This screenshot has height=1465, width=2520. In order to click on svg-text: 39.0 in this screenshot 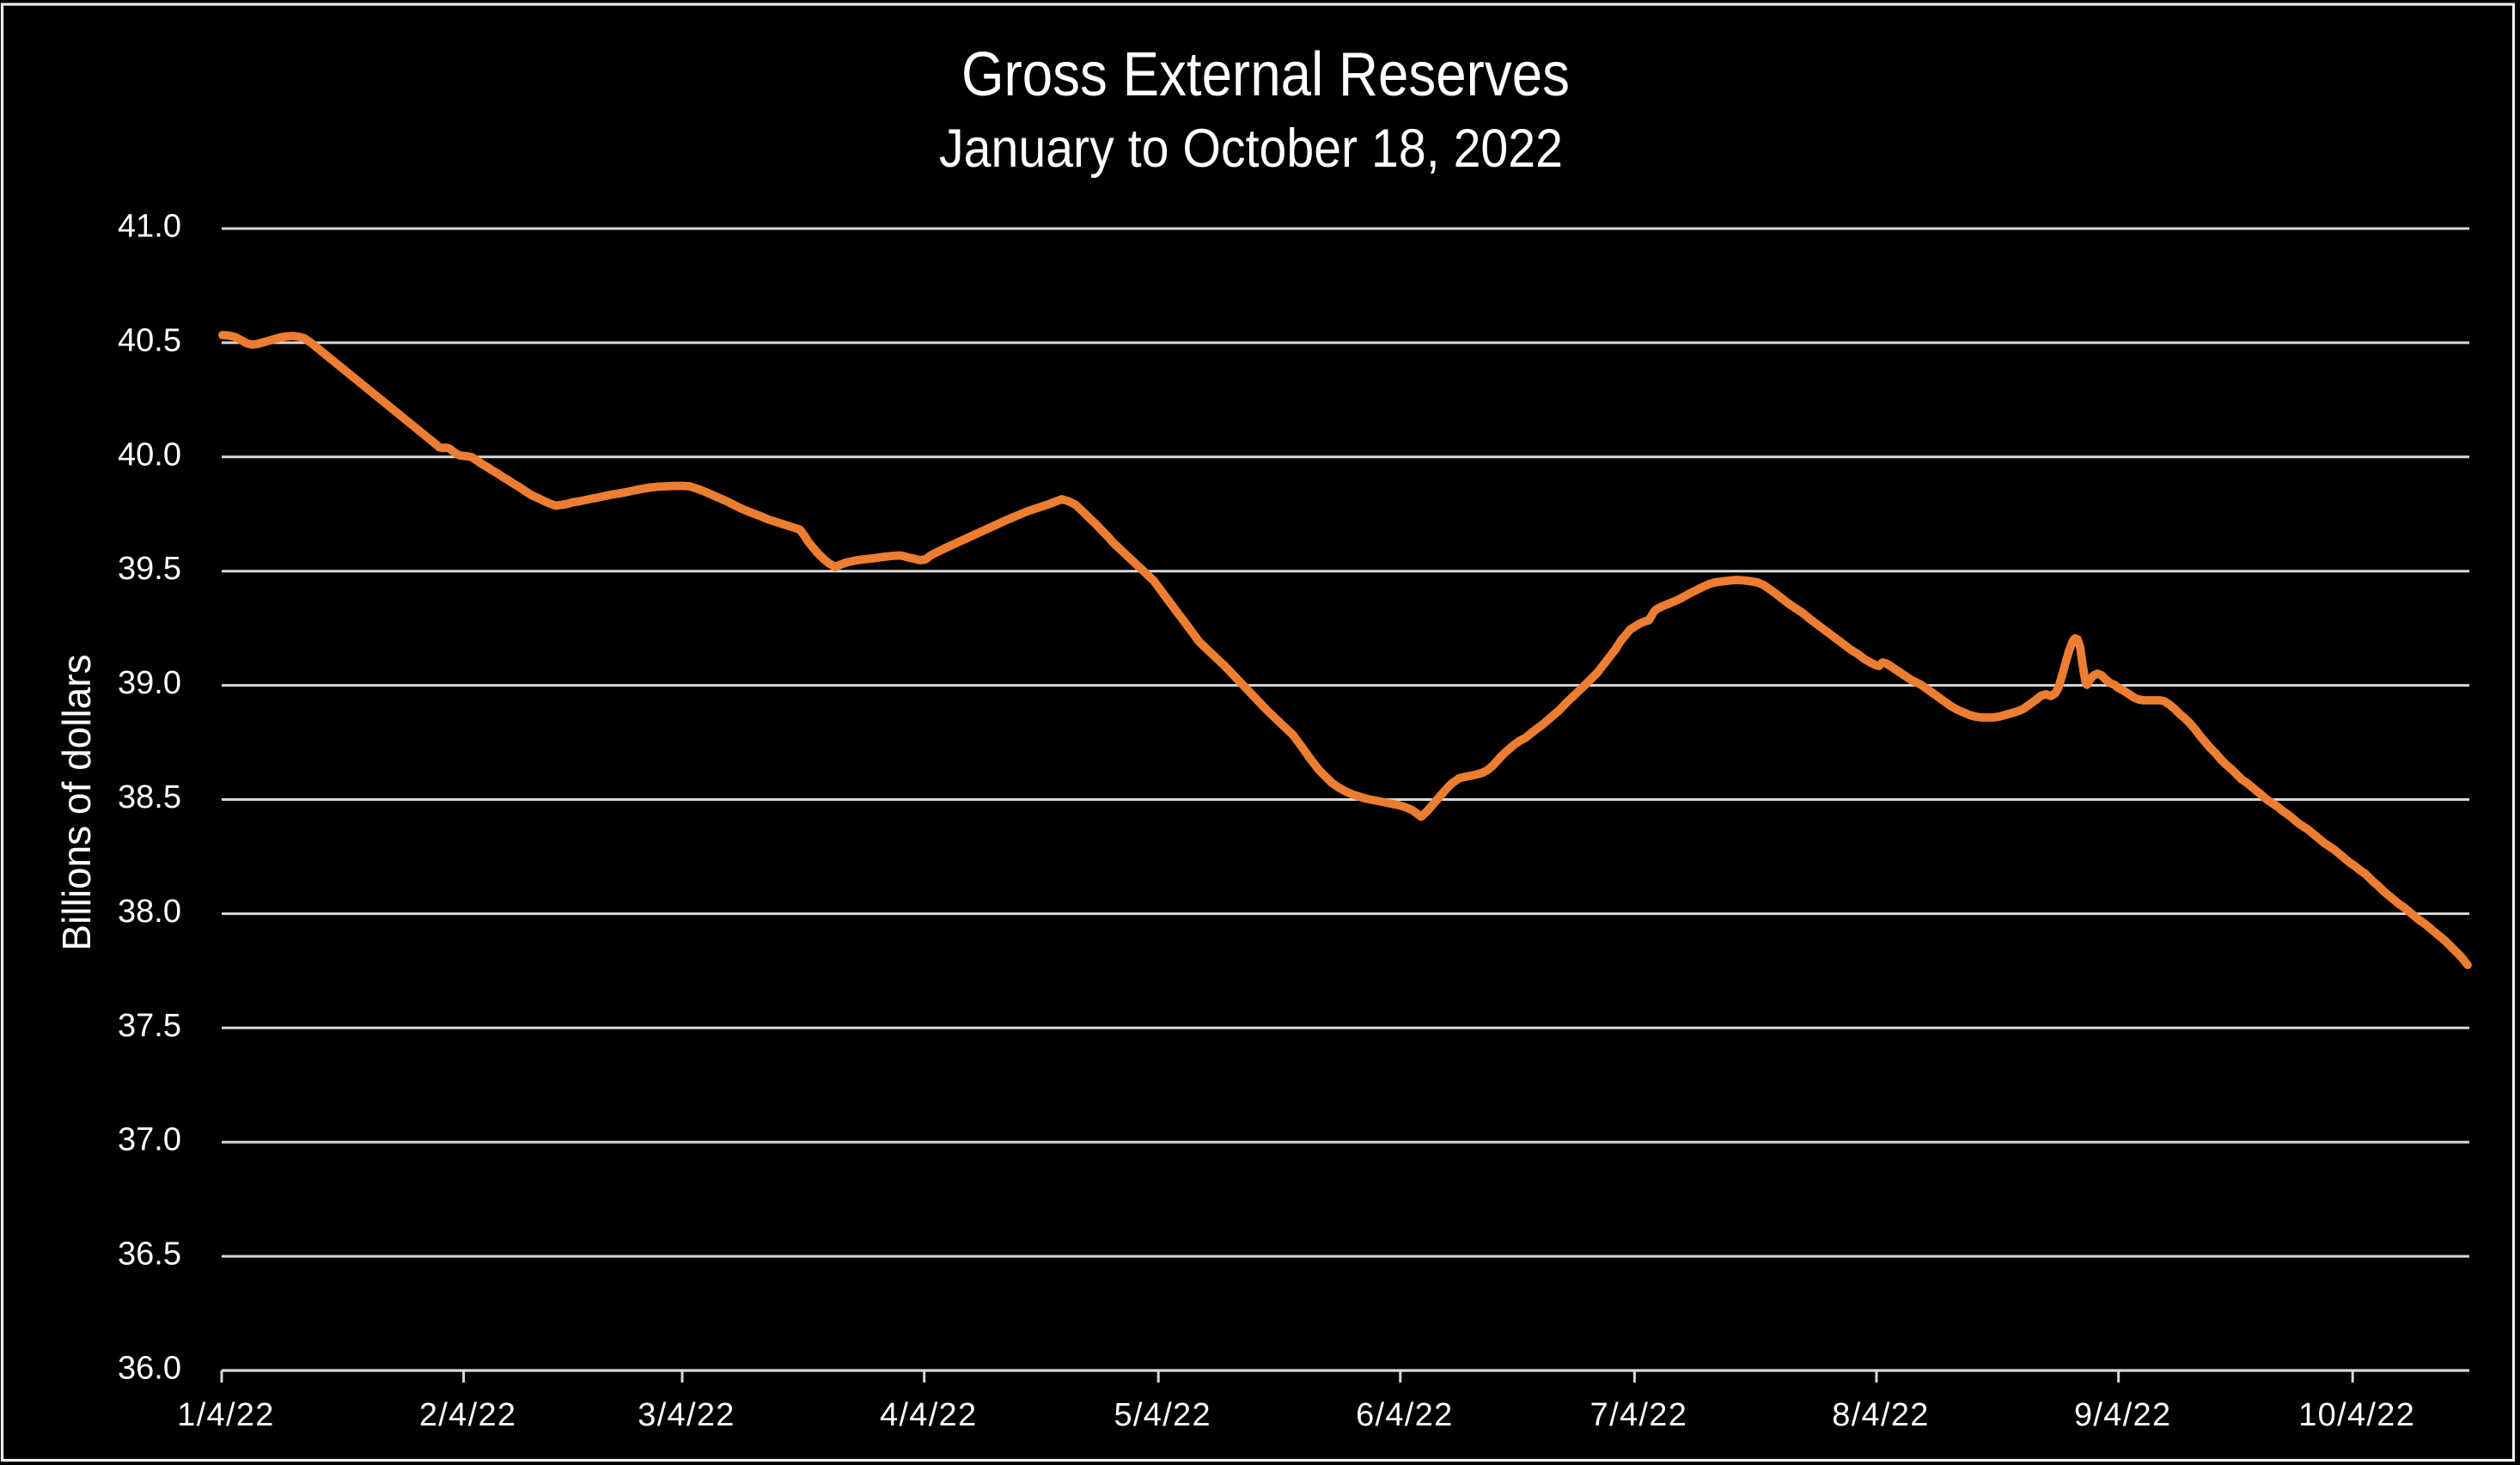, I will do `click(149, 683)`.